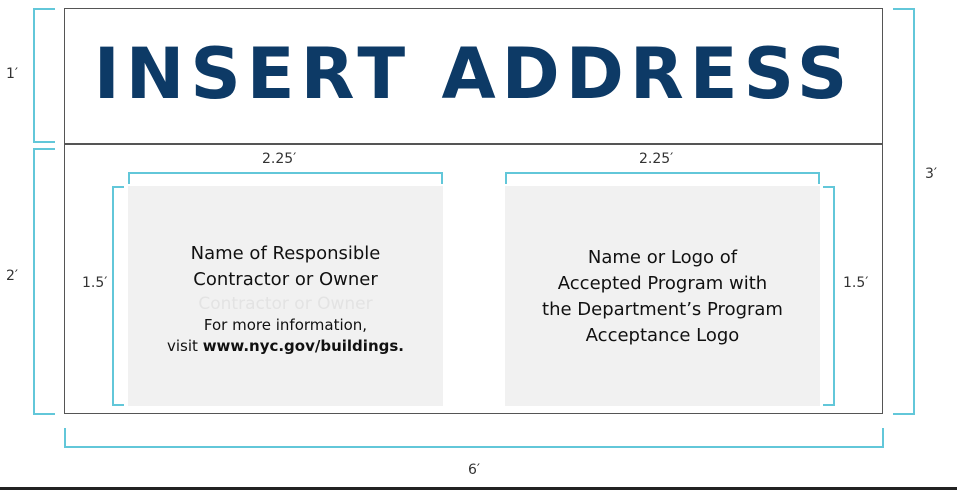 The width and height of the screenshot is (957, 493). What do you see at coordinates (662, 309) in the screenshot?
I see `right-panel-line3: the Department’s Program` at bounding box center [662, 309].